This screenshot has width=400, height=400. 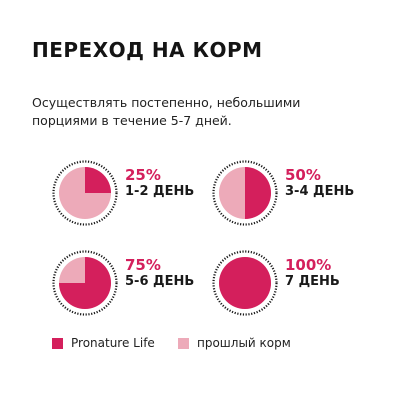 I want to click on step-2: 50% 3-4 ДЕНЬ, so click(x=297, y=195).